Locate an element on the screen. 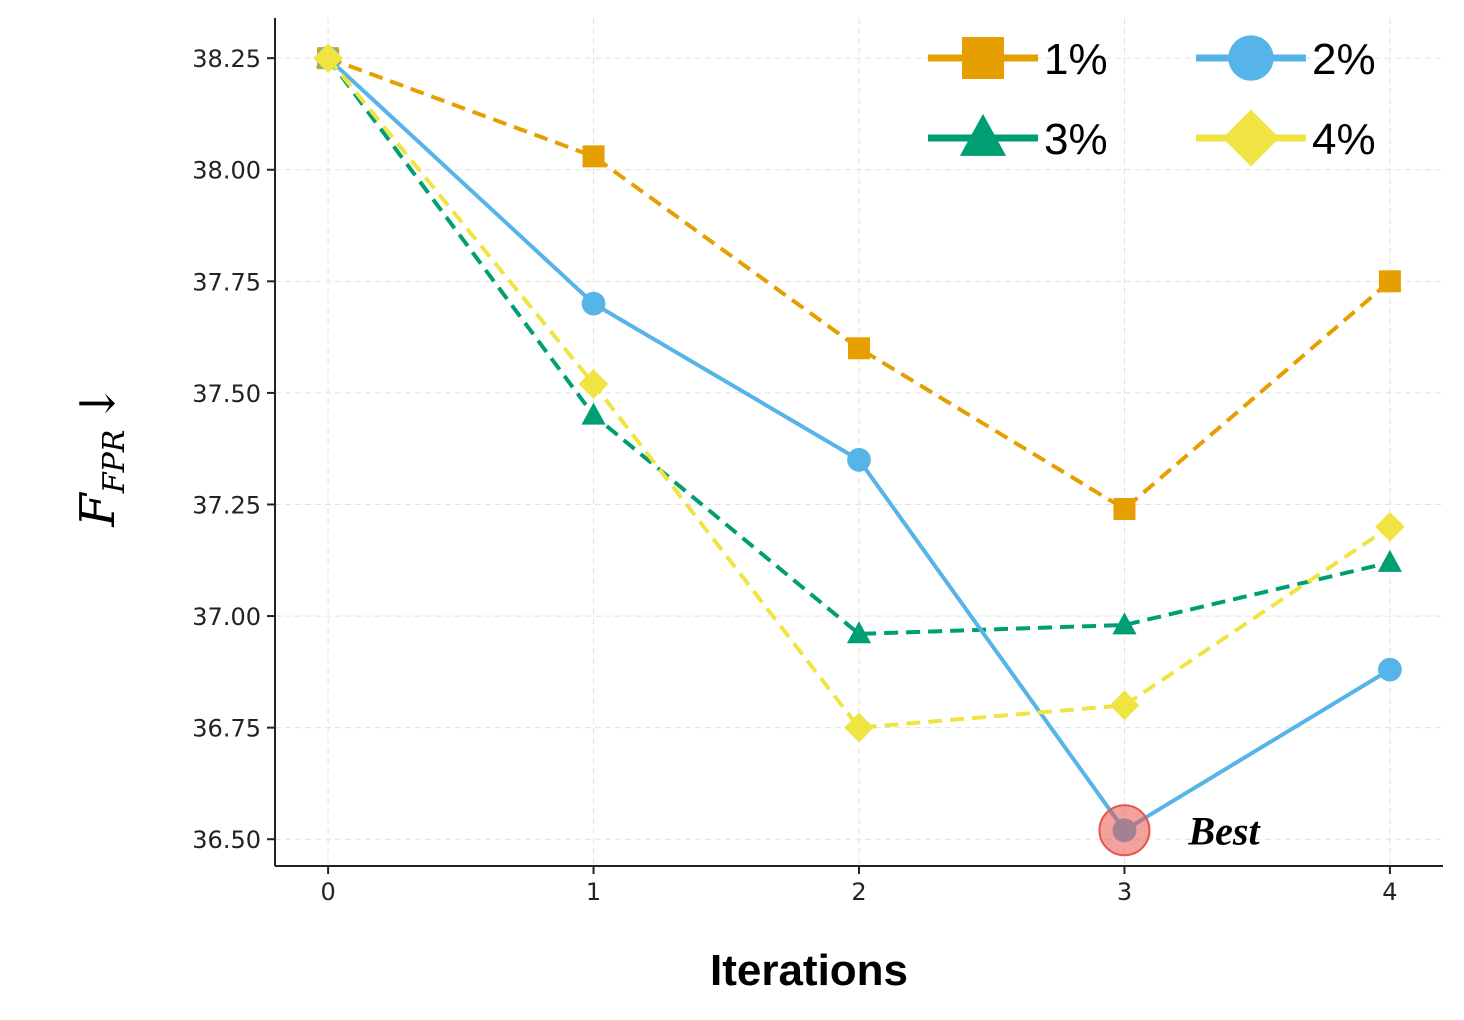 The width and height of the screenshot is (1464, 1020). point-4pct-x2 is located at coordinates (859, 727).